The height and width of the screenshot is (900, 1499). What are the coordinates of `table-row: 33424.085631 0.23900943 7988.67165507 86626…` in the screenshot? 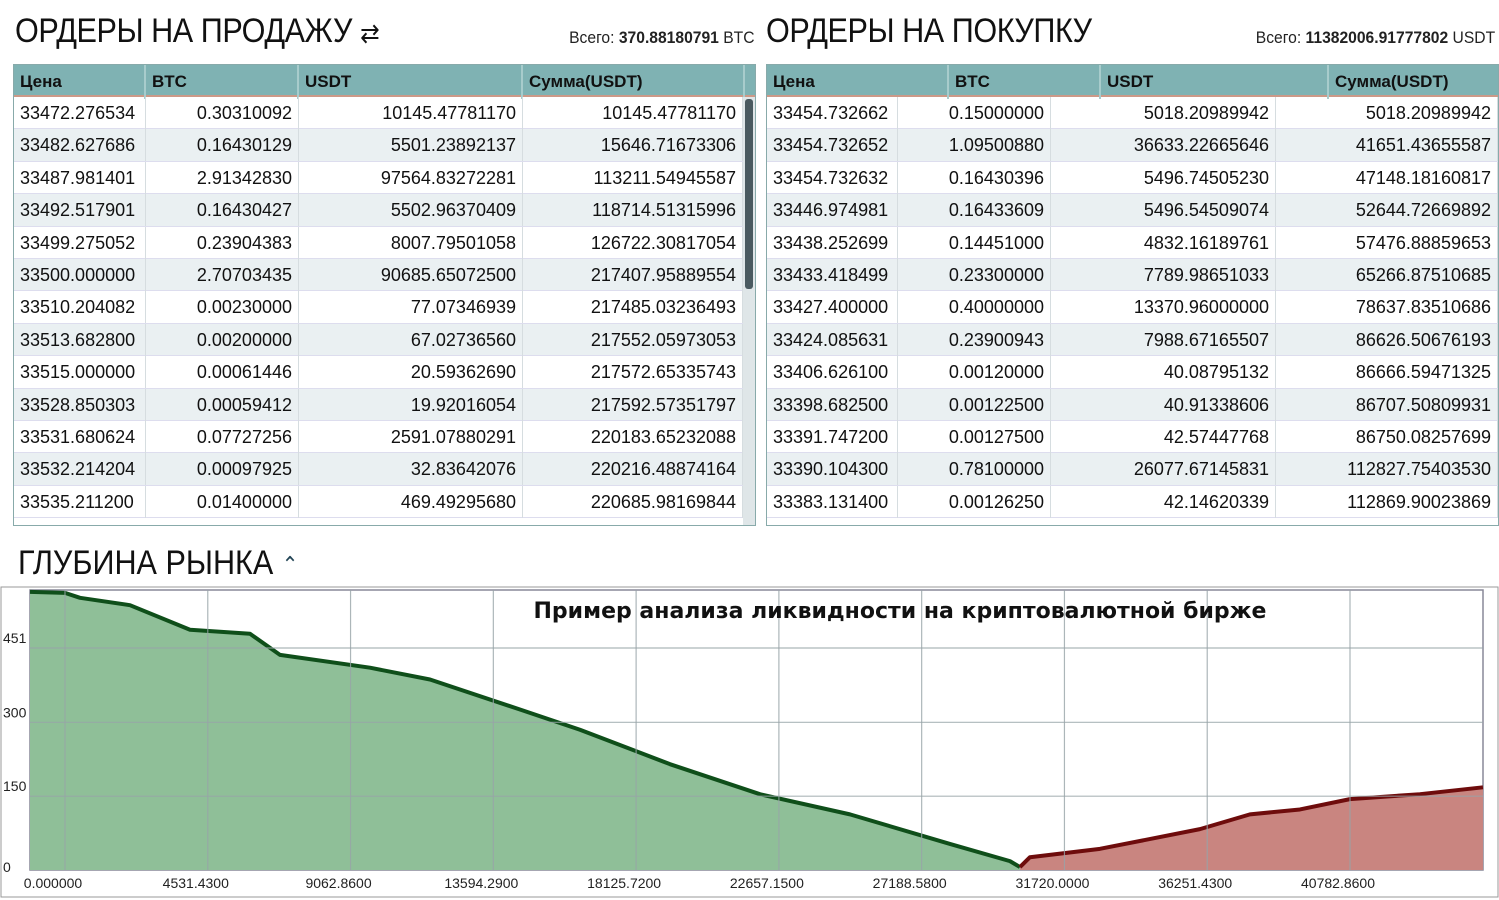 It's located at (1132, 340).